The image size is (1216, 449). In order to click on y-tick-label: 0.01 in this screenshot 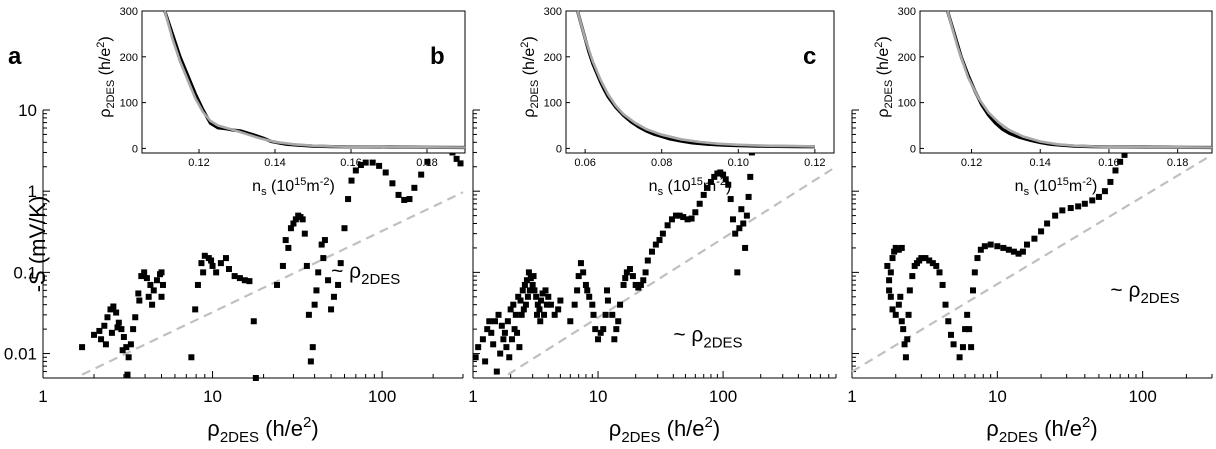, I will do `click(20, 354)`.